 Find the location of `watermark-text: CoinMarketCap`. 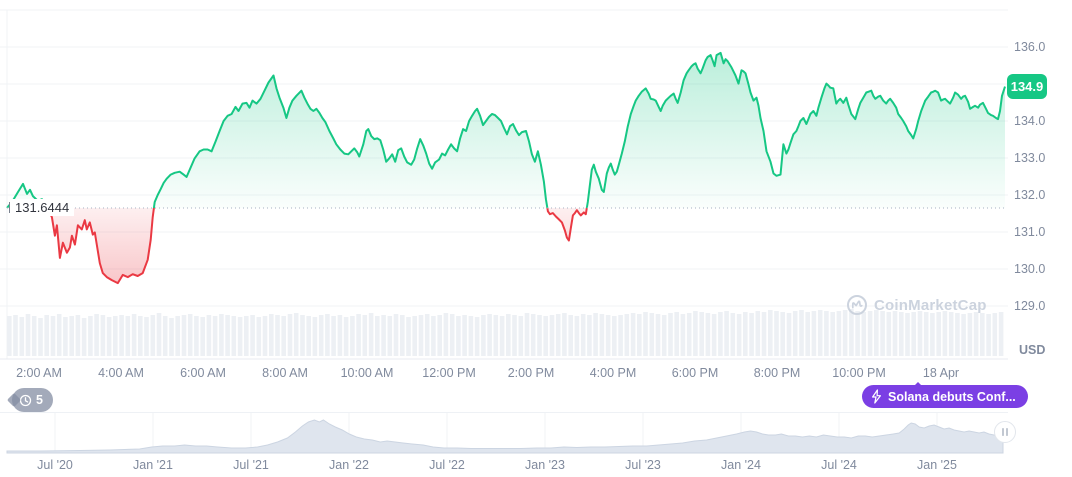

watermark-text: CoinMarketCap is located at coordinates (930, 305).